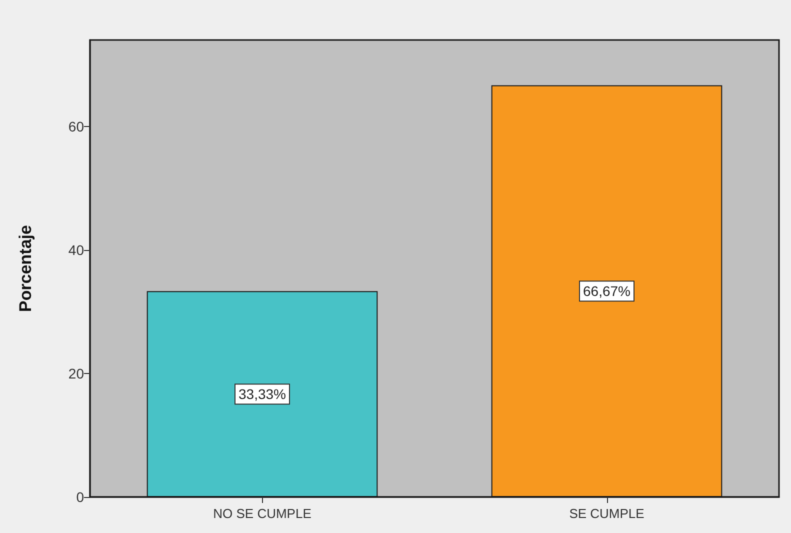 The height and width of the screenshot is (533, 791). Describe the element at coordinates (76, 373) in the screenshot. I see `y-tick-label: 20` at that location.